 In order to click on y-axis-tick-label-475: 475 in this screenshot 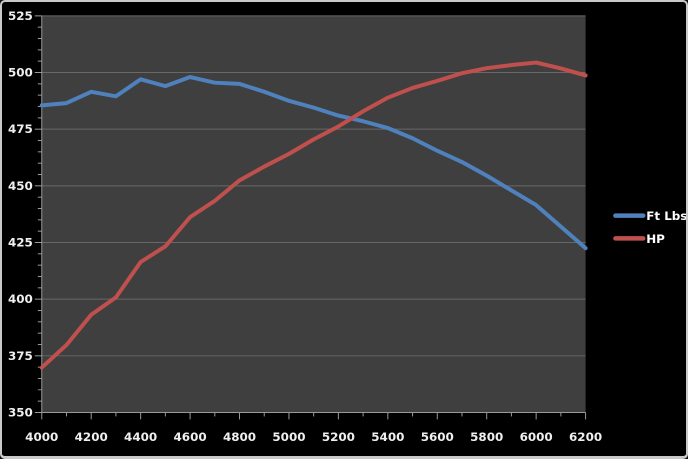, I will do `click(20, 129)`.